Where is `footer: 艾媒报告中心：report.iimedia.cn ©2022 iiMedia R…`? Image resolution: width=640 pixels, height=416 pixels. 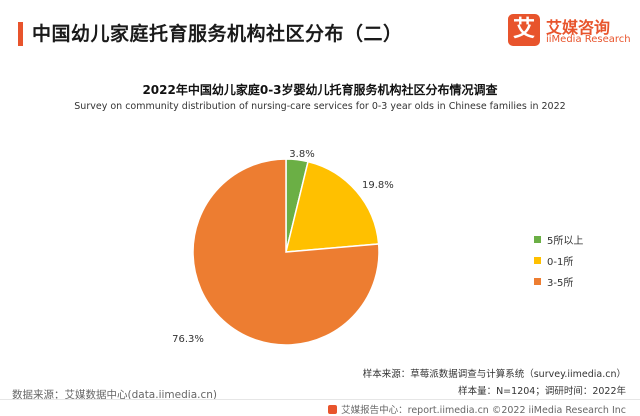 footer: 艾媒报告中心：report.iimedia.cn ©2022 iiMedia R… is located at coordinates (477, 409).